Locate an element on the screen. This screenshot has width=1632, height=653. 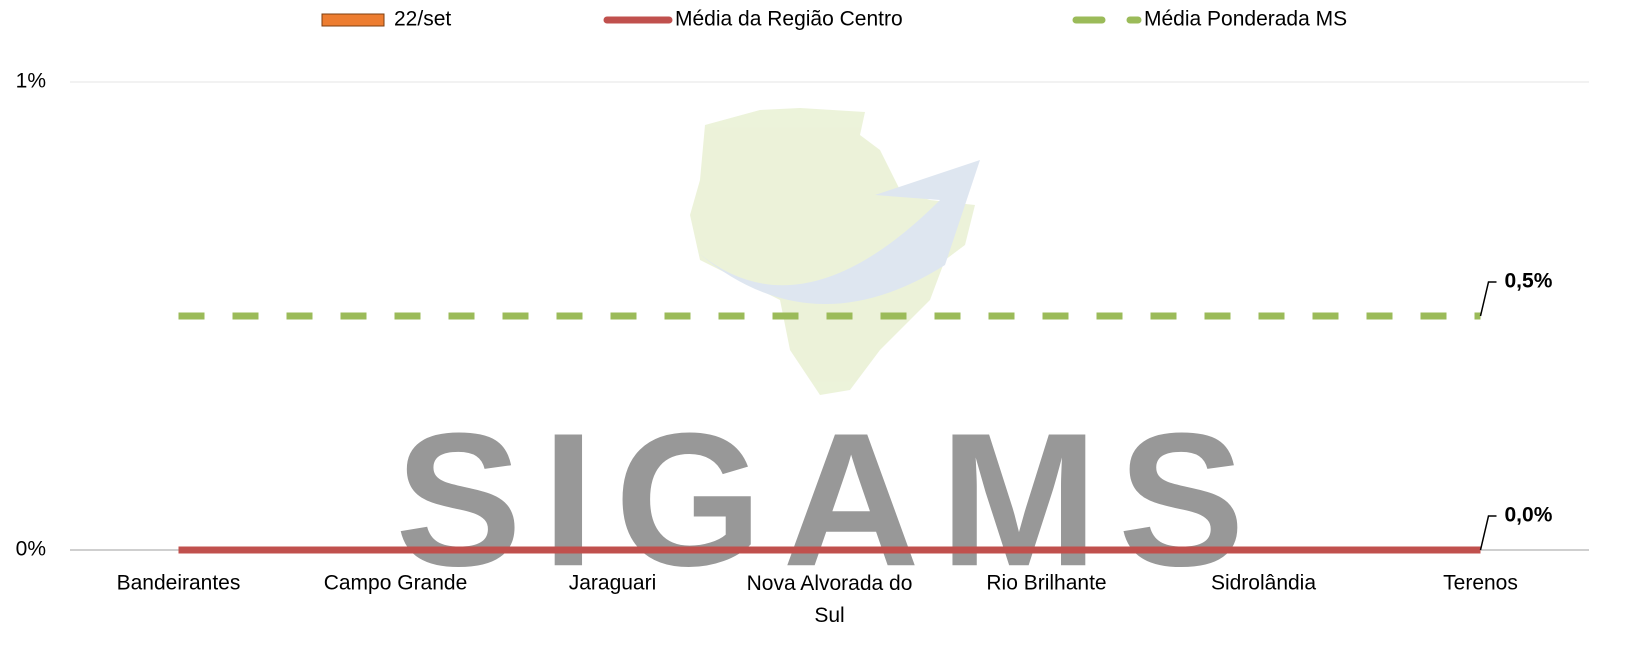
x-tick-label: Terenos is located at coordinates (1480, 583).